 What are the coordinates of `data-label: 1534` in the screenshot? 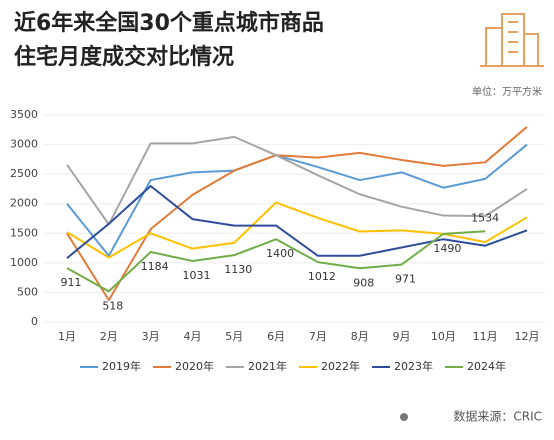 It's located at (485, 217).